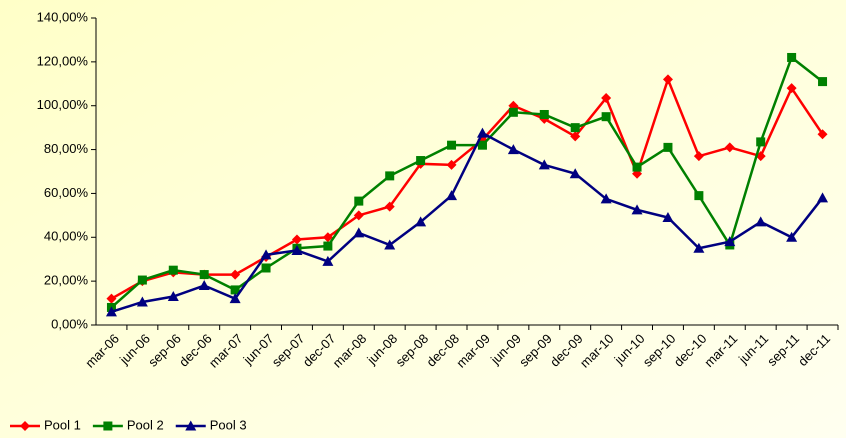 The height and width of the screenshot is (438, 846). Describe the element at coordinates (66, 280) in the screenshot. I see `y-tick-label: 20,00%` at that location.